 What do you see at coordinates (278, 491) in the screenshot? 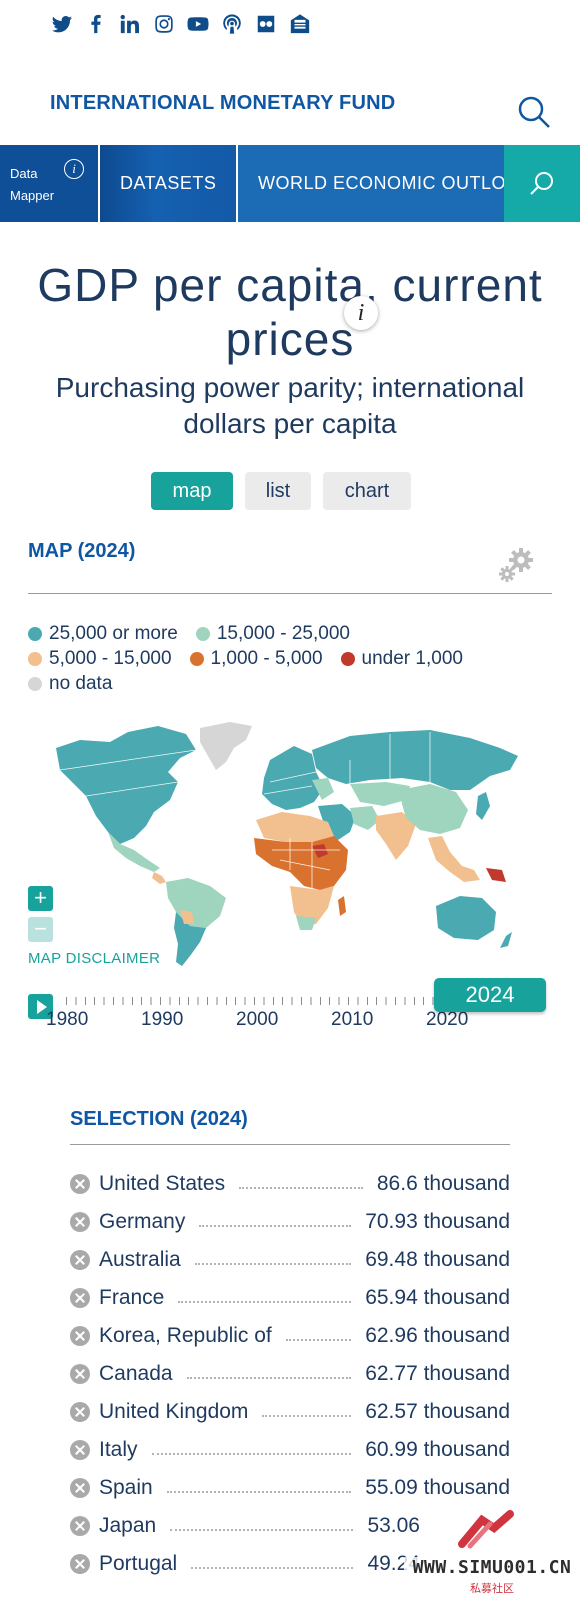
I see `view-list-button: list` at bounding box center [278, 491].